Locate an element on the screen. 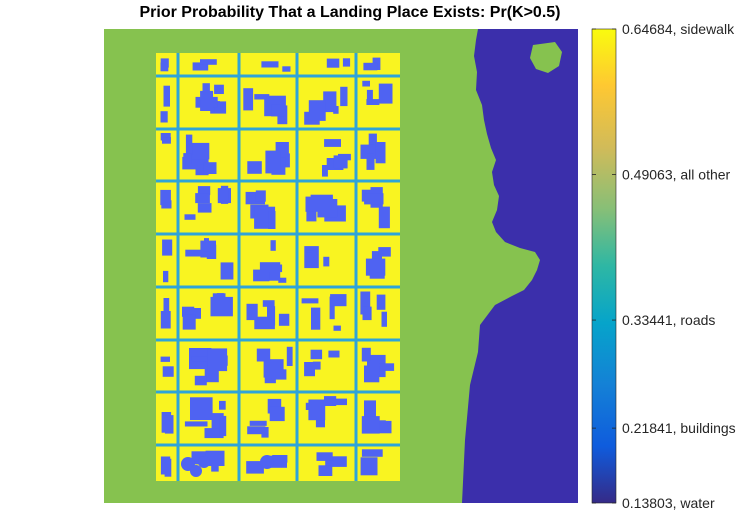 The image size is (750, 531). colorbar-tick-label: 0.49063, all other is located at coordinates (676, 175).